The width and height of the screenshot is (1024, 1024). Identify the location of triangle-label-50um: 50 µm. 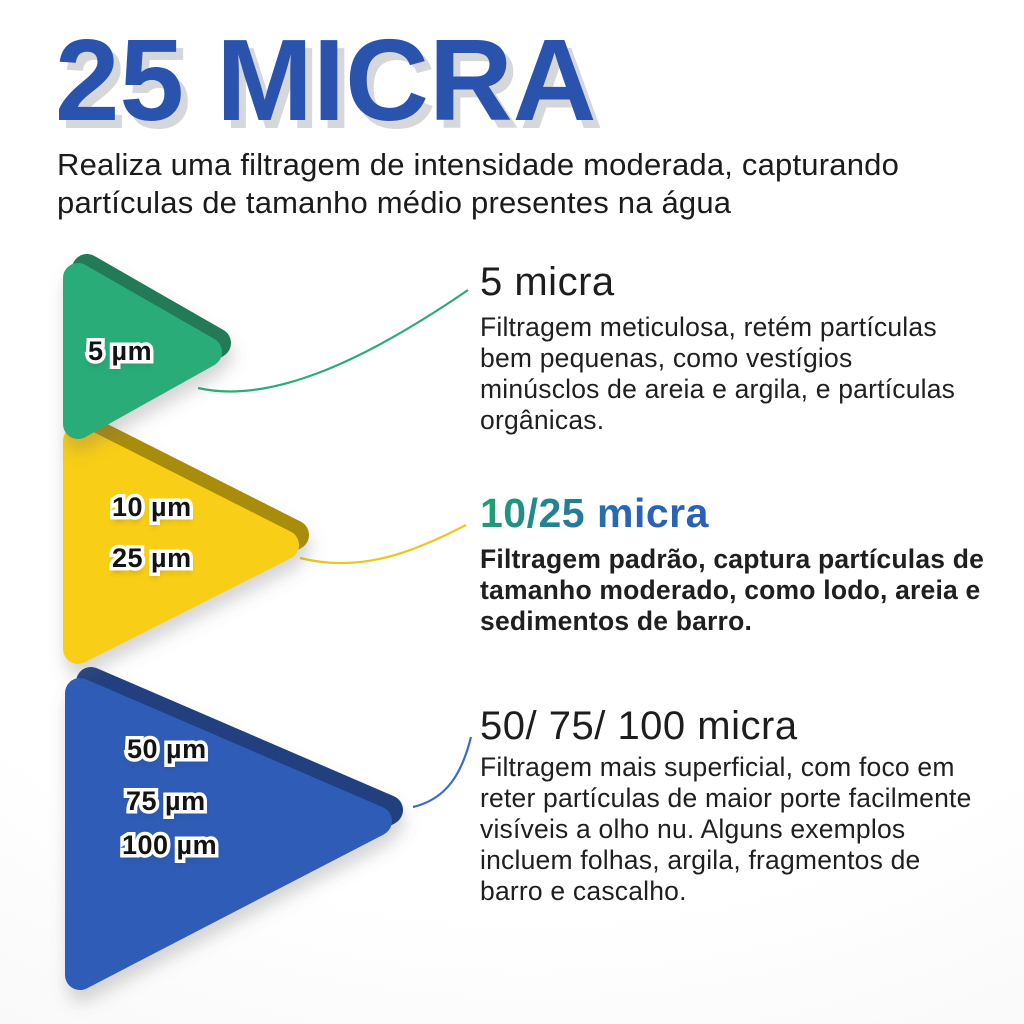
(167, 749).